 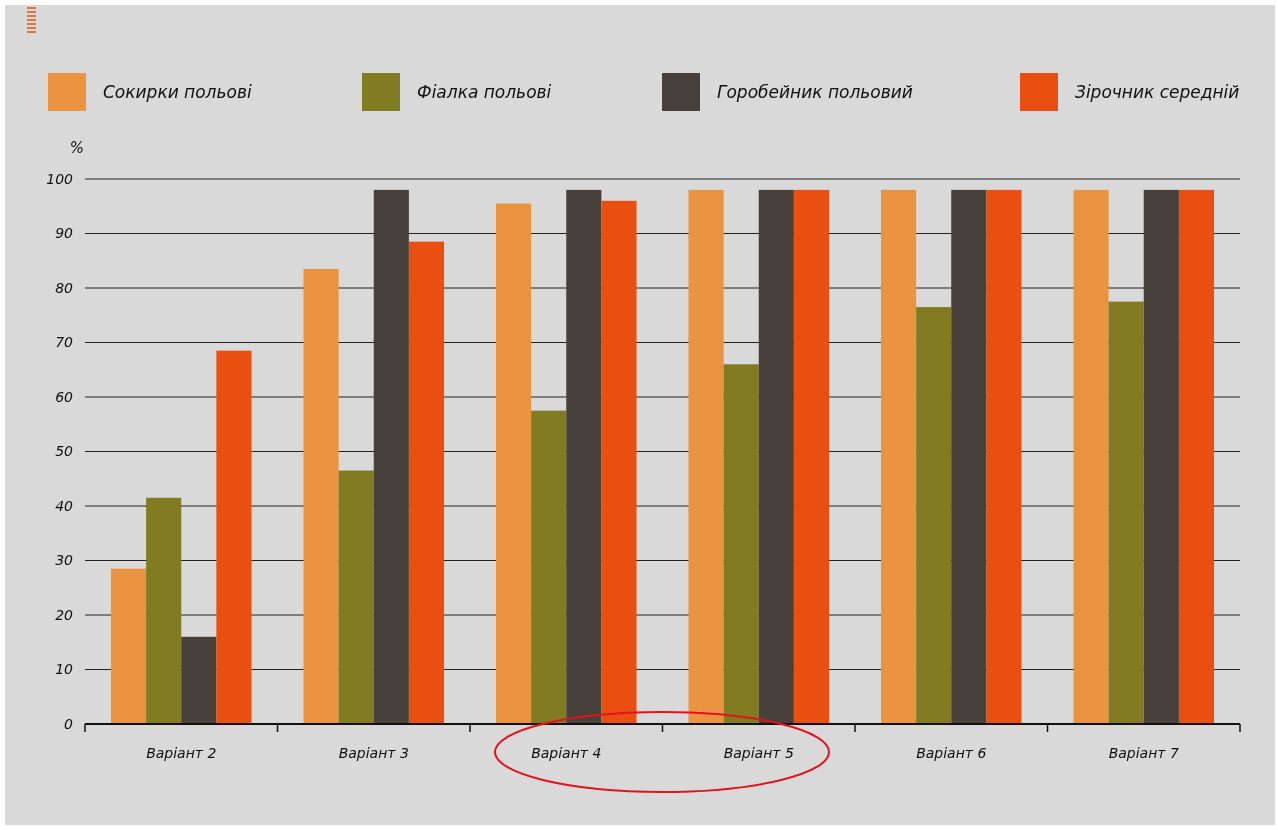 I want to click on y-tick-label: 10, so click(x=64, y=669).